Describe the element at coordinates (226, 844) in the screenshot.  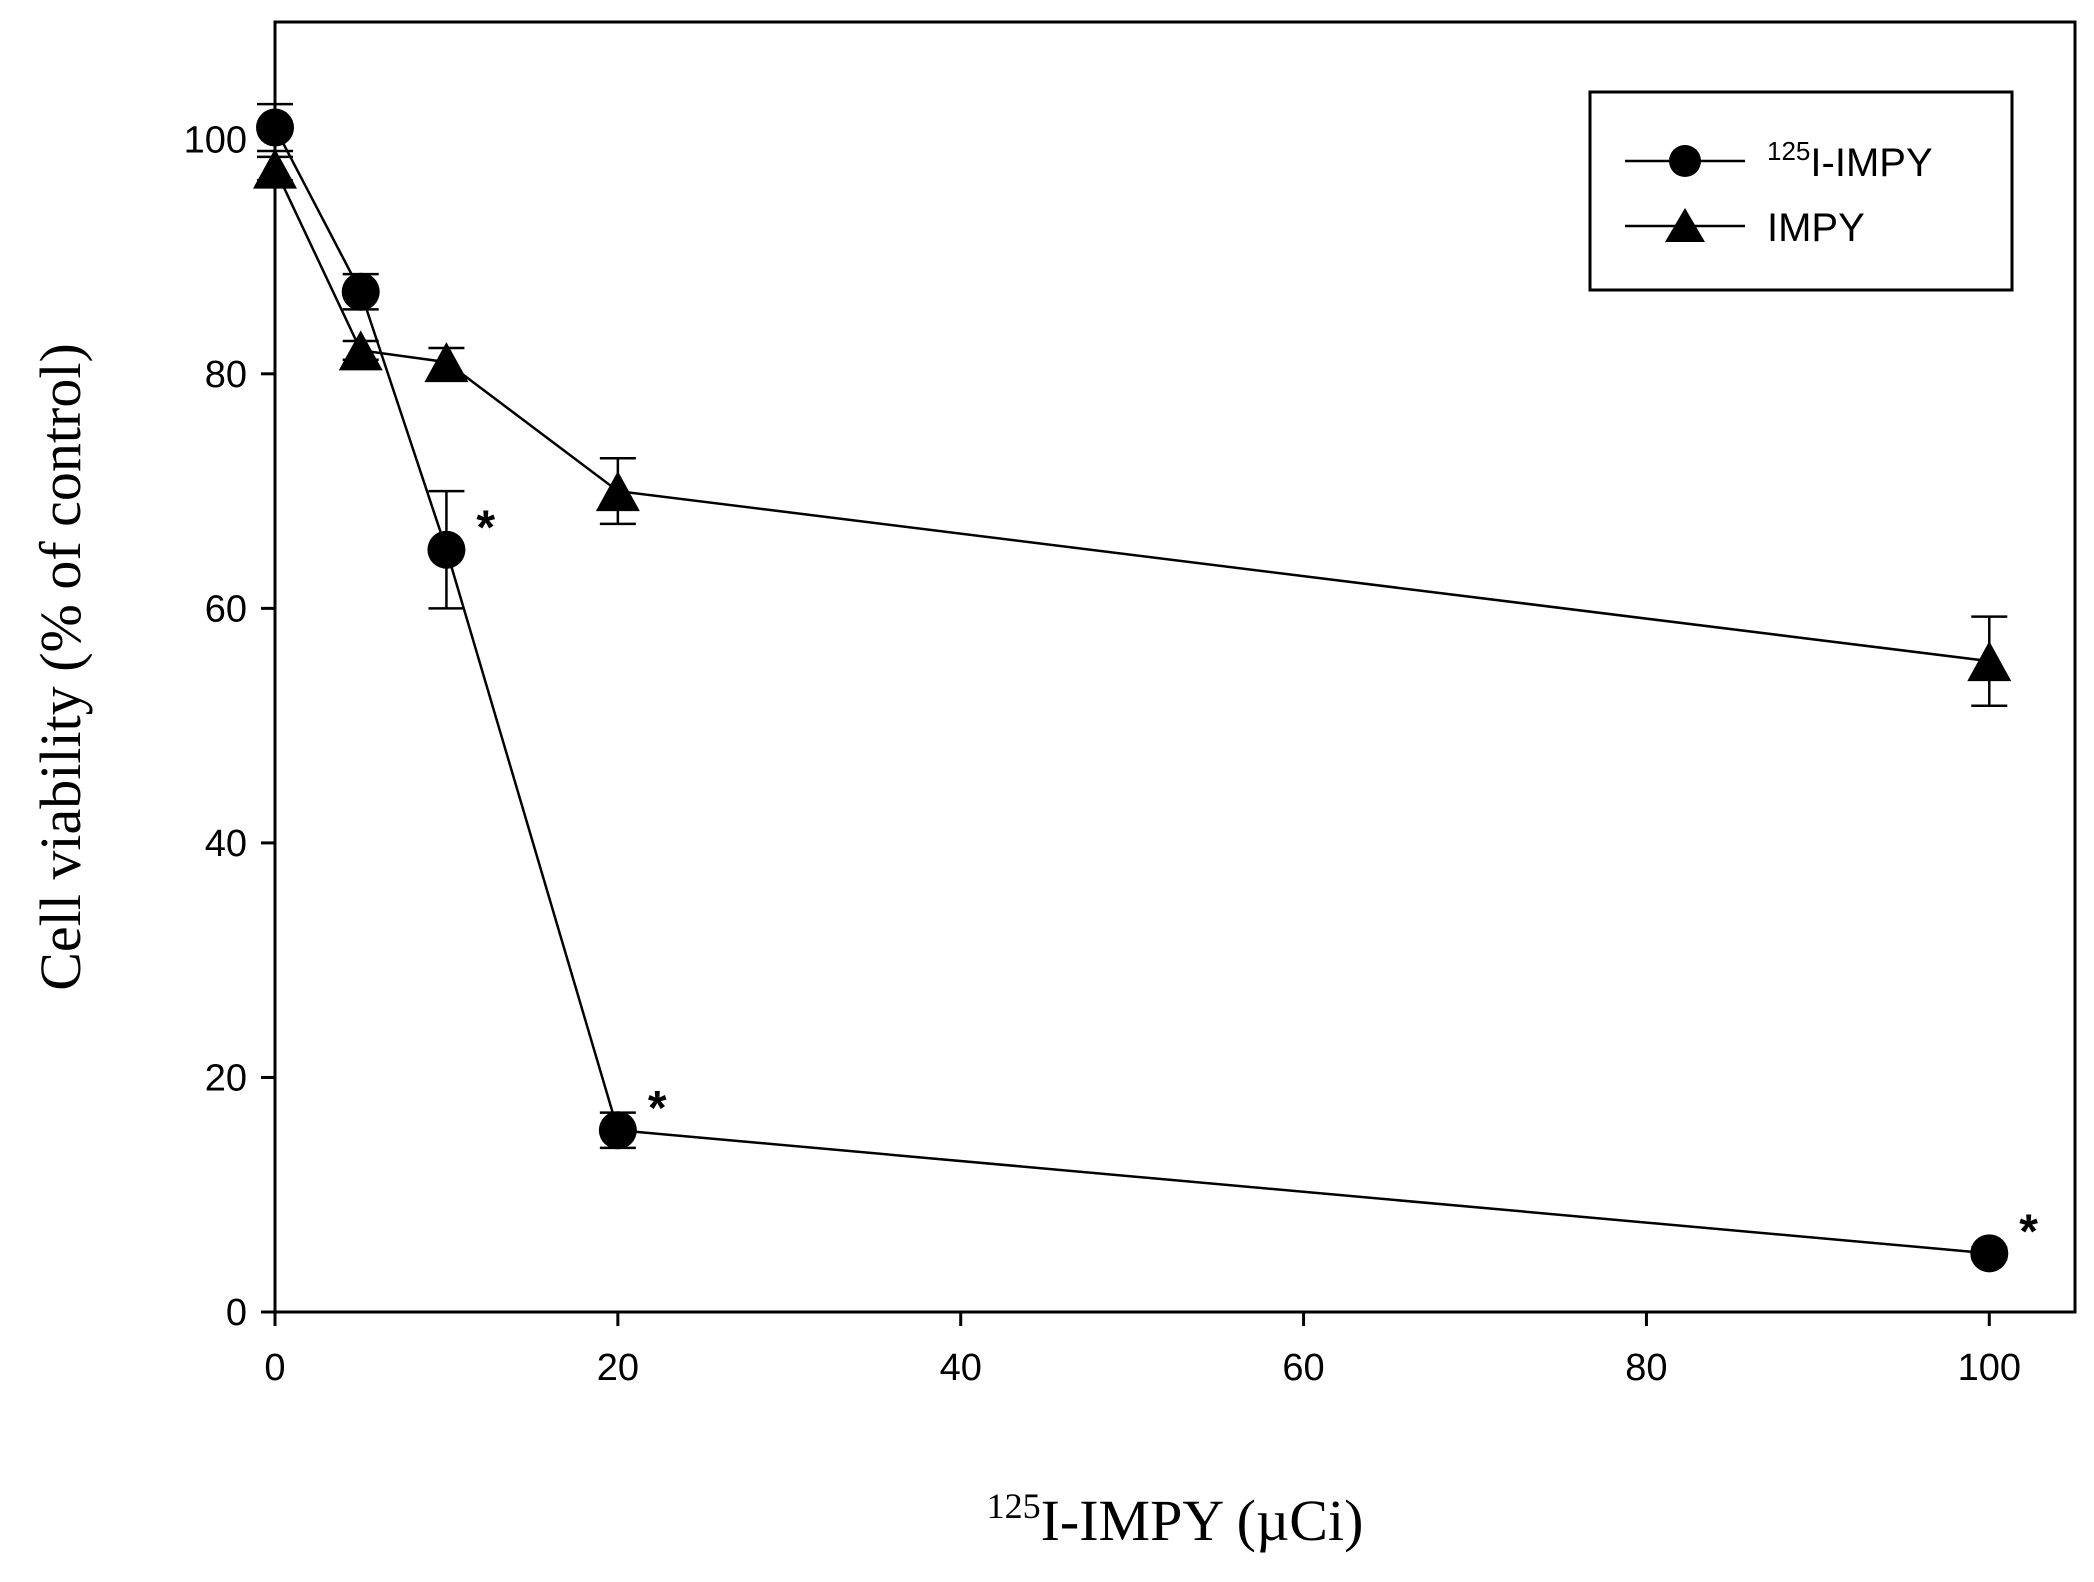
I see `y-tick-label: 40` at that location.